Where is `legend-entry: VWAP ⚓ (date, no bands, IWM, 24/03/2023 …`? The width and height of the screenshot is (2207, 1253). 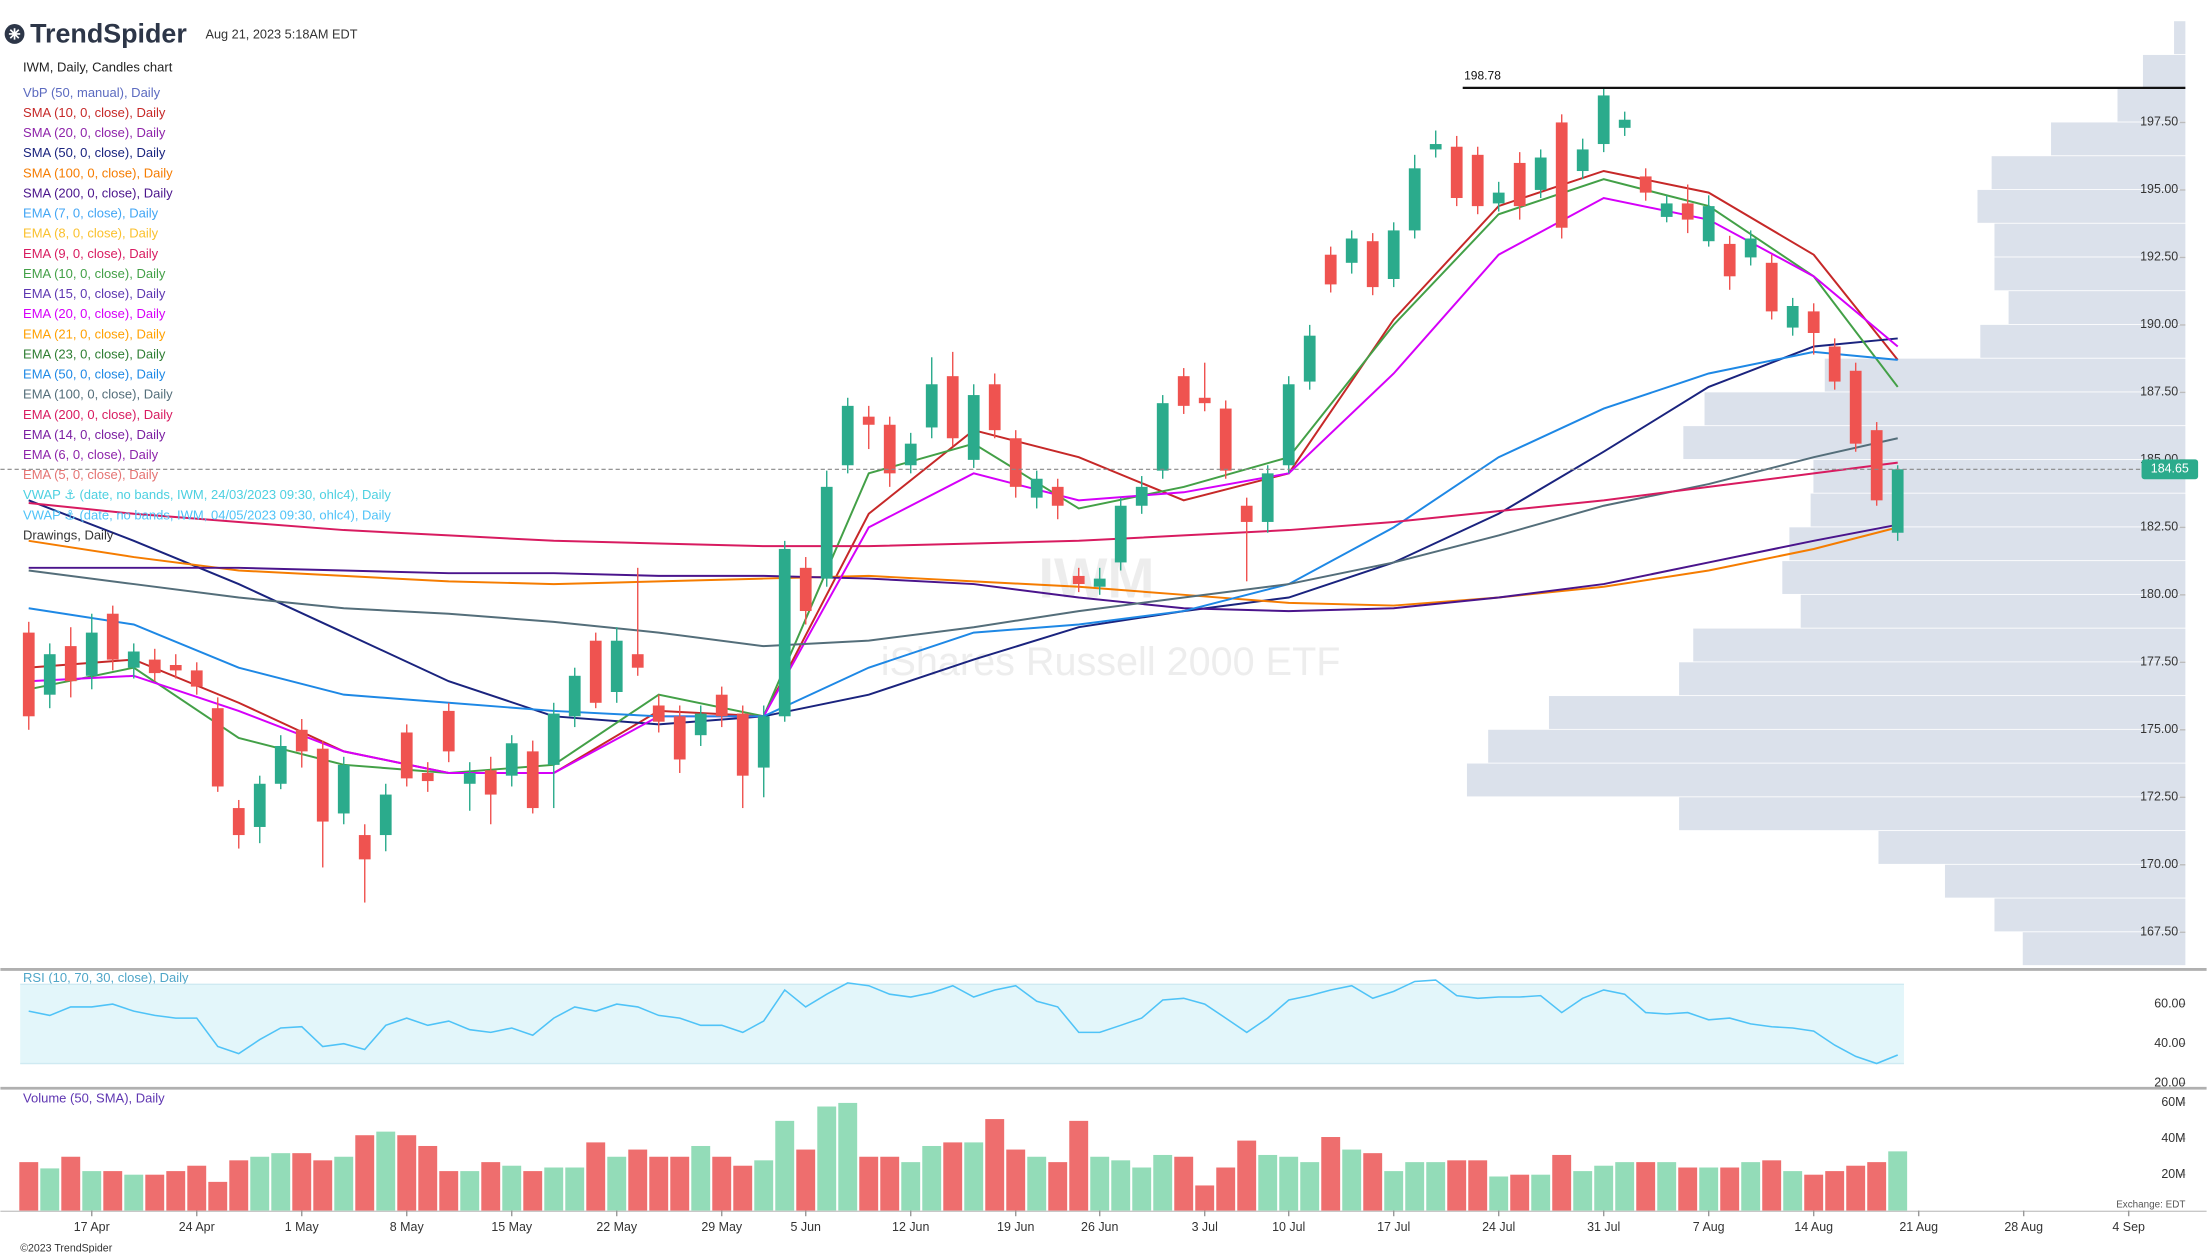 legend-entry: VWAP ⚓ (date, no bands, IWM, 24/03/2023 … is located at coordinates (207, 494).